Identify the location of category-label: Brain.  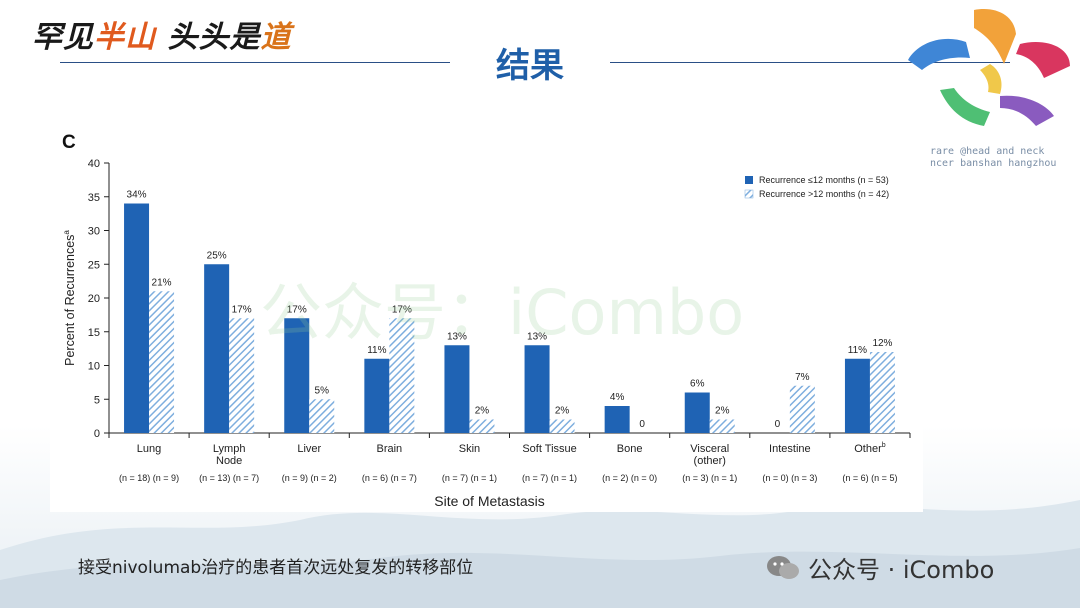
(390, 449).